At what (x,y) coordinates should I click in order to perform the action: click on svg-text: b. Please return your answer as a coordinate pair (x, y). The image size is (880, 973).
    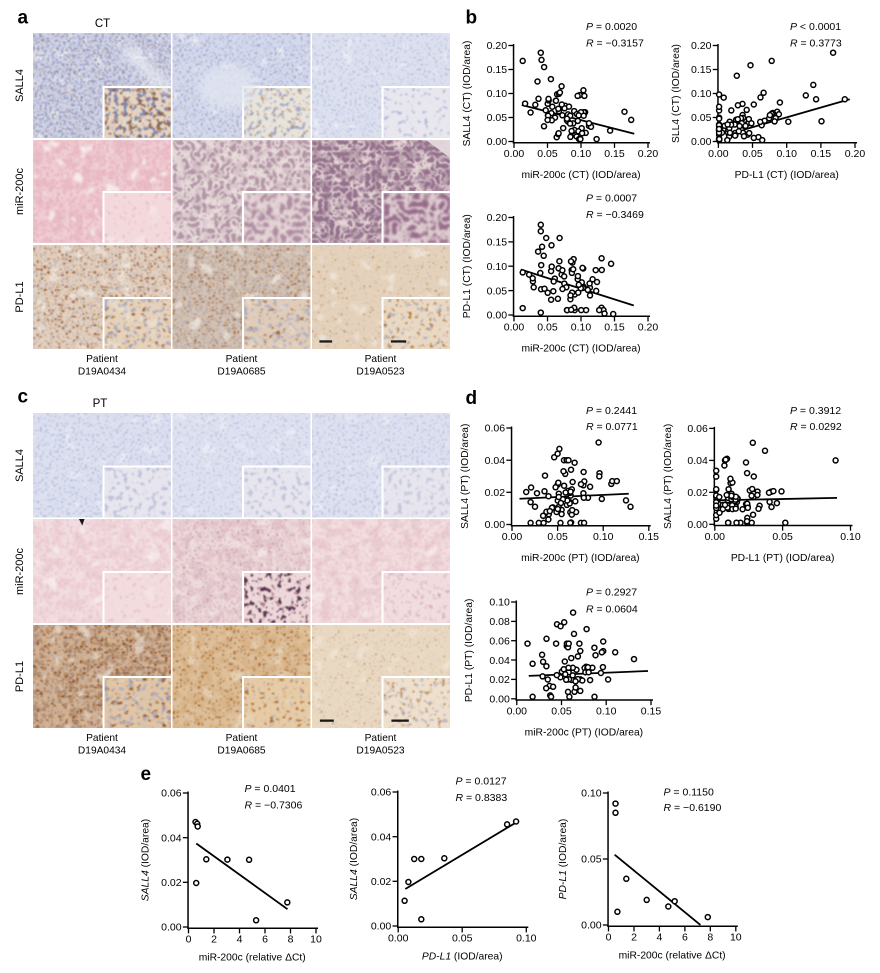
    Looking at the image, I should click on (472, 17).